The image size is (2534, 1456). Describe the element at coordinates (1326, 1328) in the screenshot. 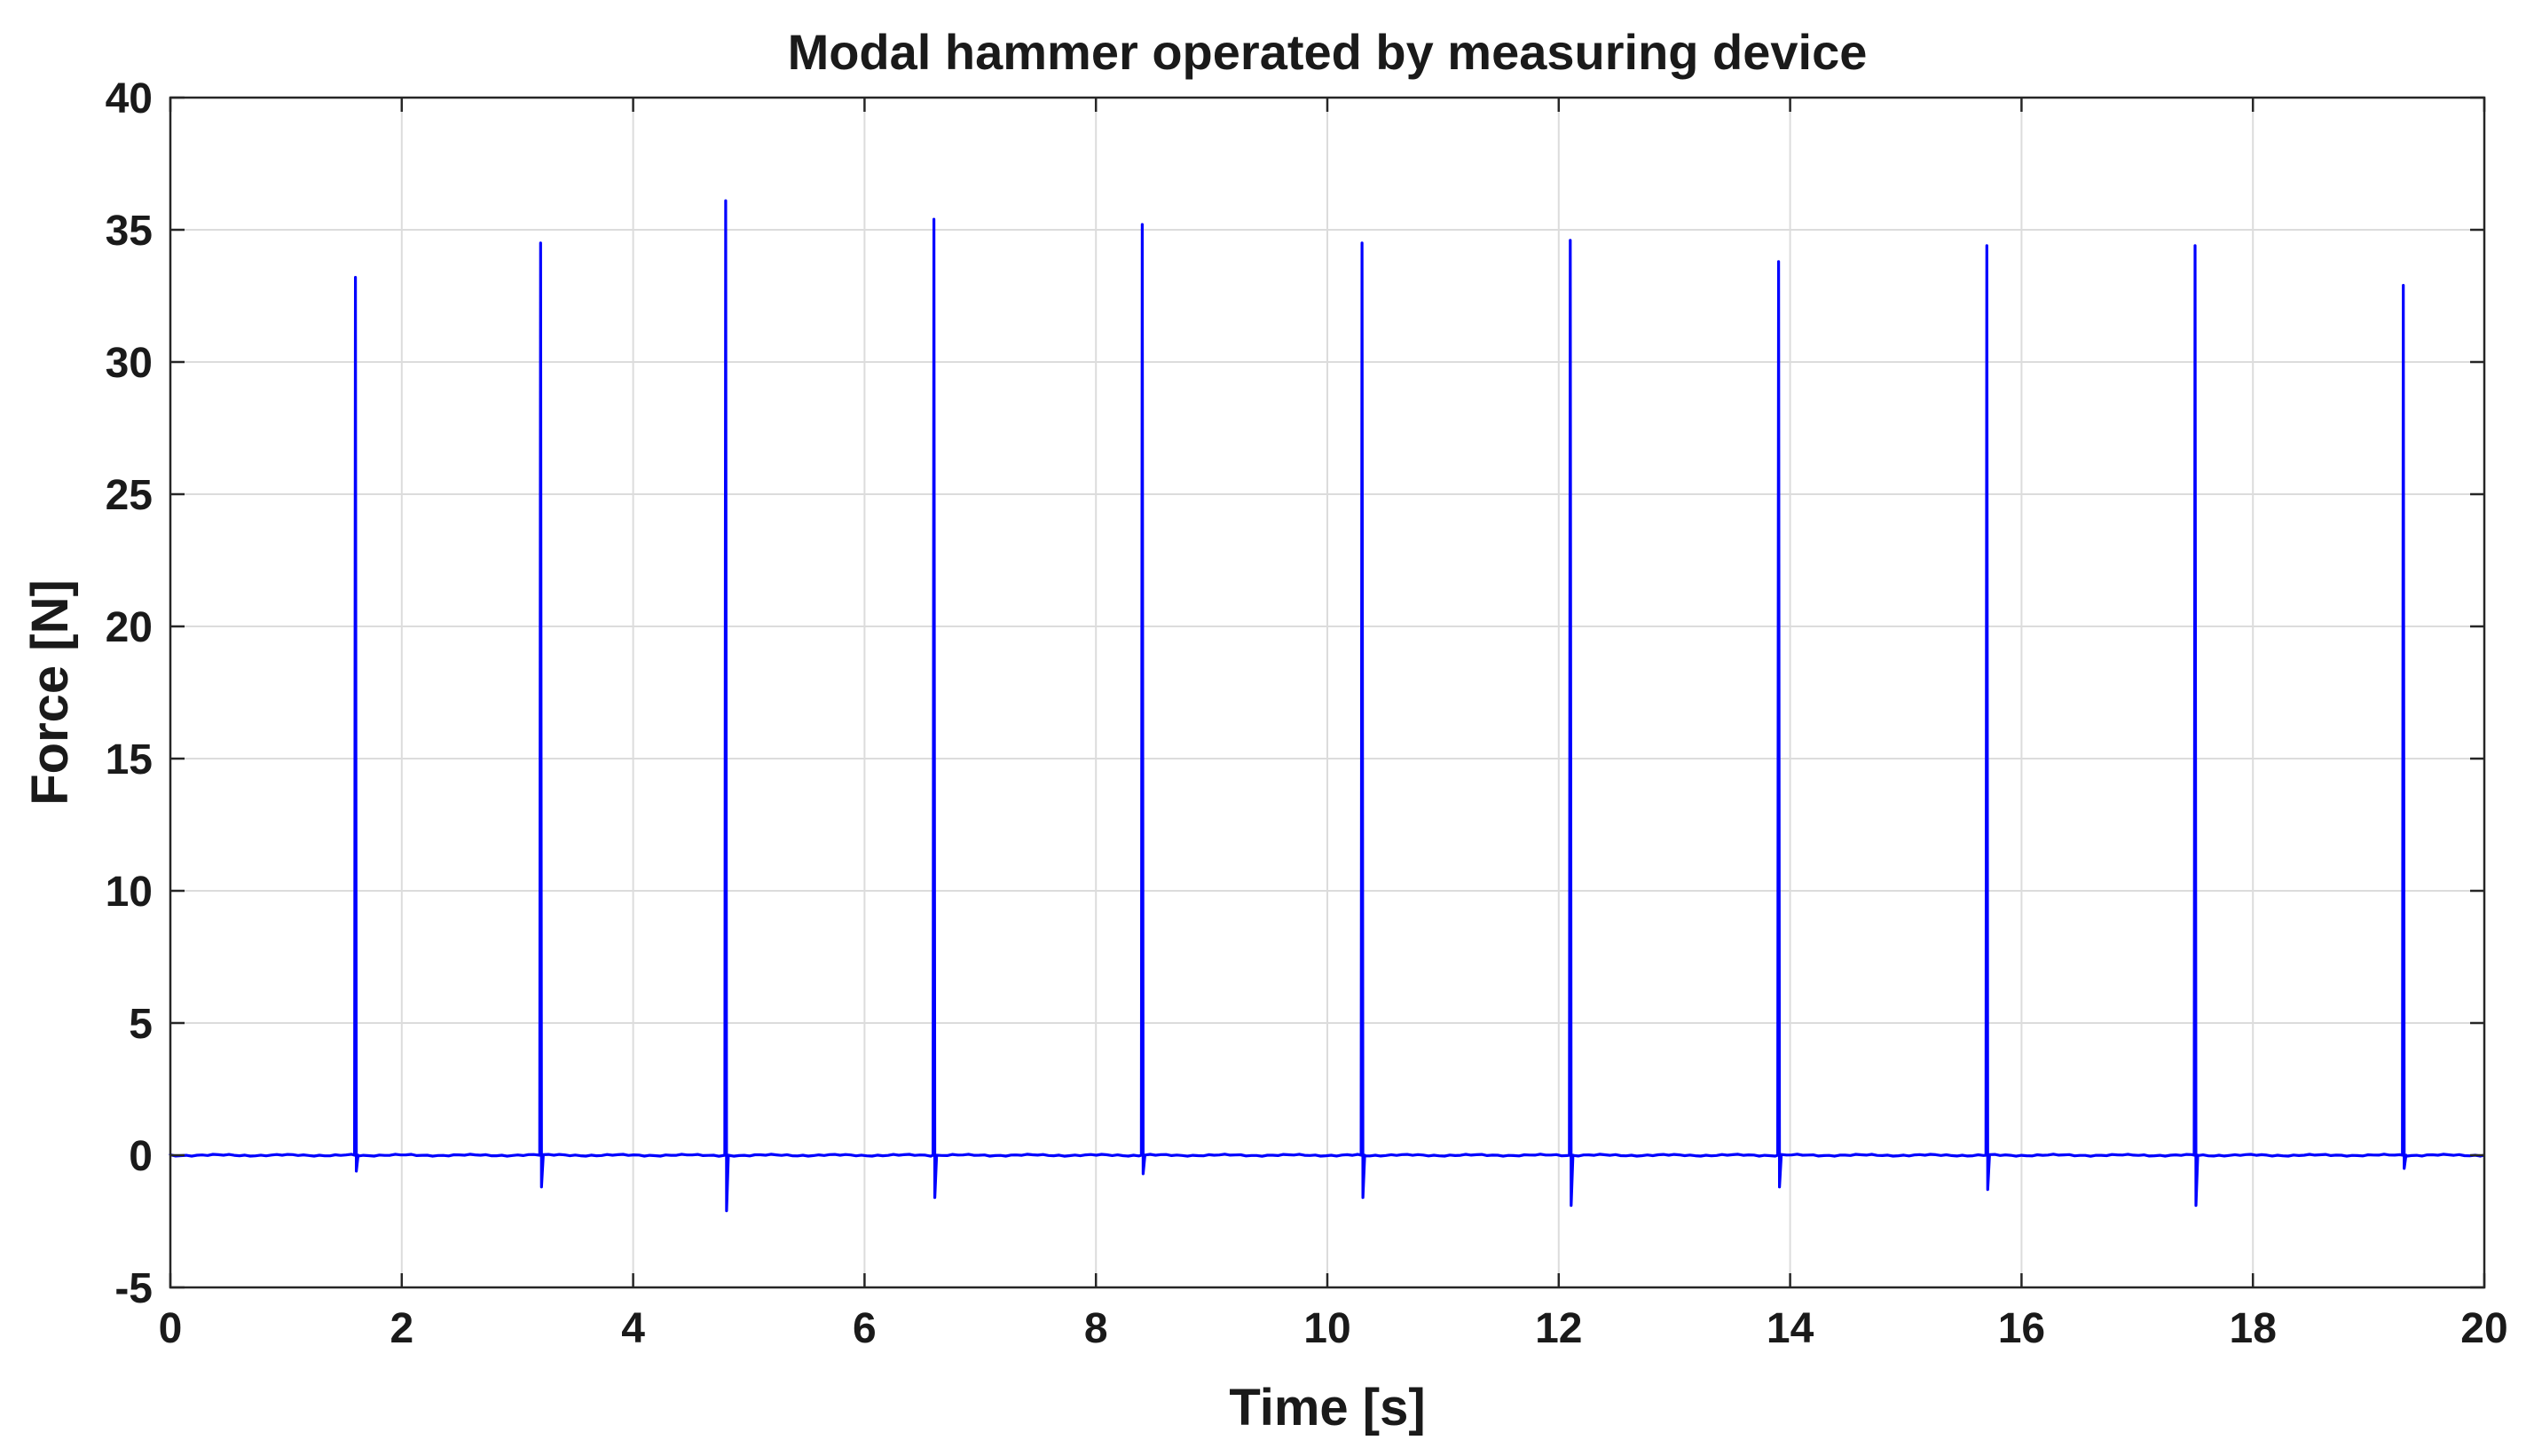

I see `x-tick-label: 10` at that location.